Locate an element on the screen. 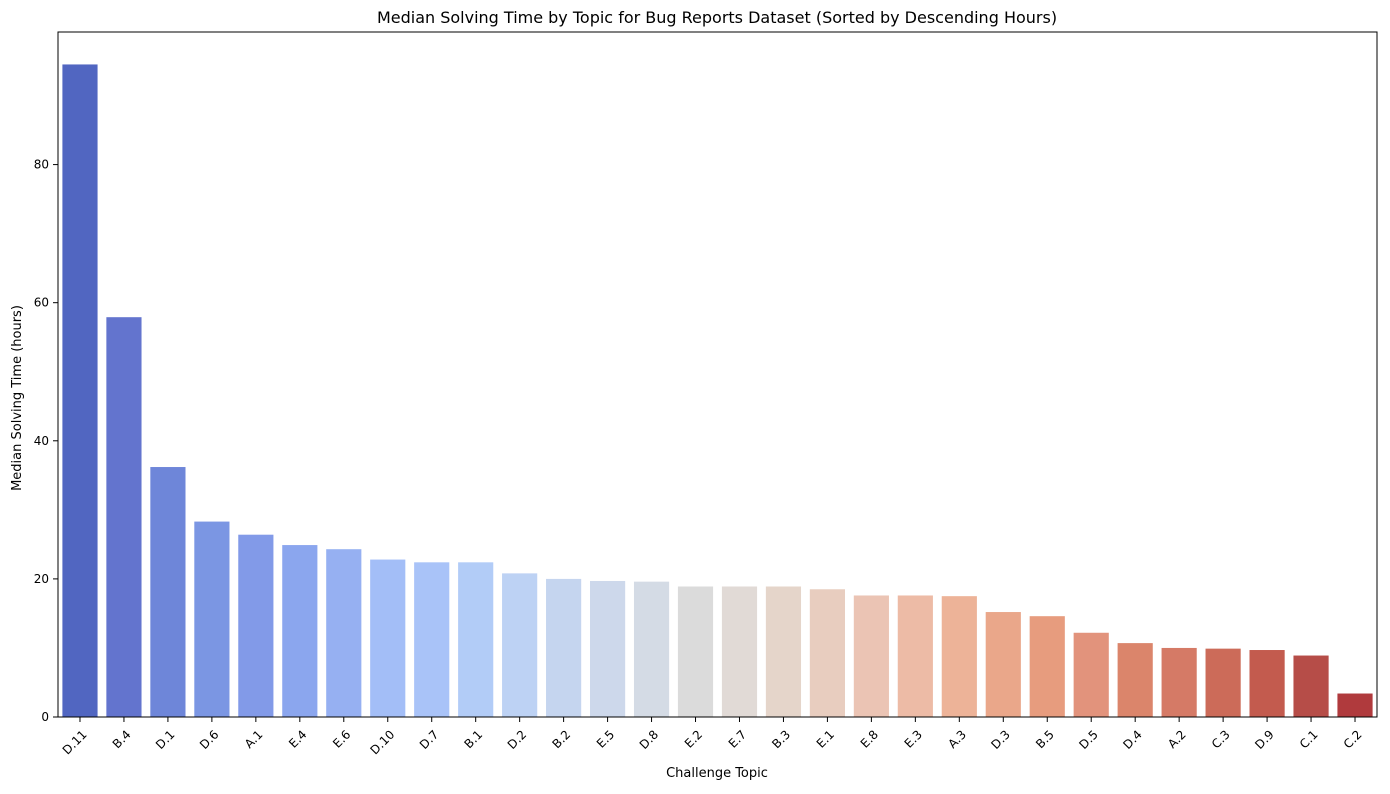 Image resolution: width=1390 pixels, height=794 pixels. x-tick-label: D.3 is located at coordinates (1000, 739).